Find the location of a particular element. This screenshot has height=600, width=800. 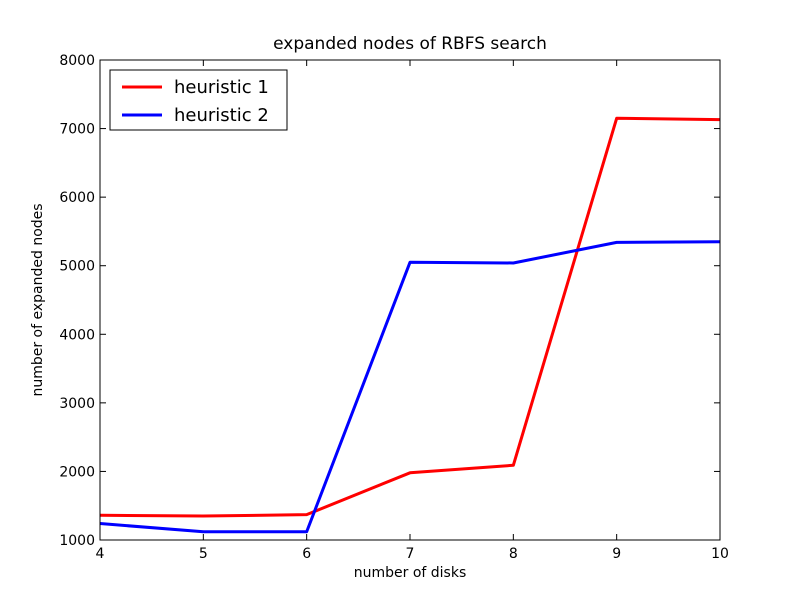

x-tick-label: 10 is located at coordinates (720, 554).